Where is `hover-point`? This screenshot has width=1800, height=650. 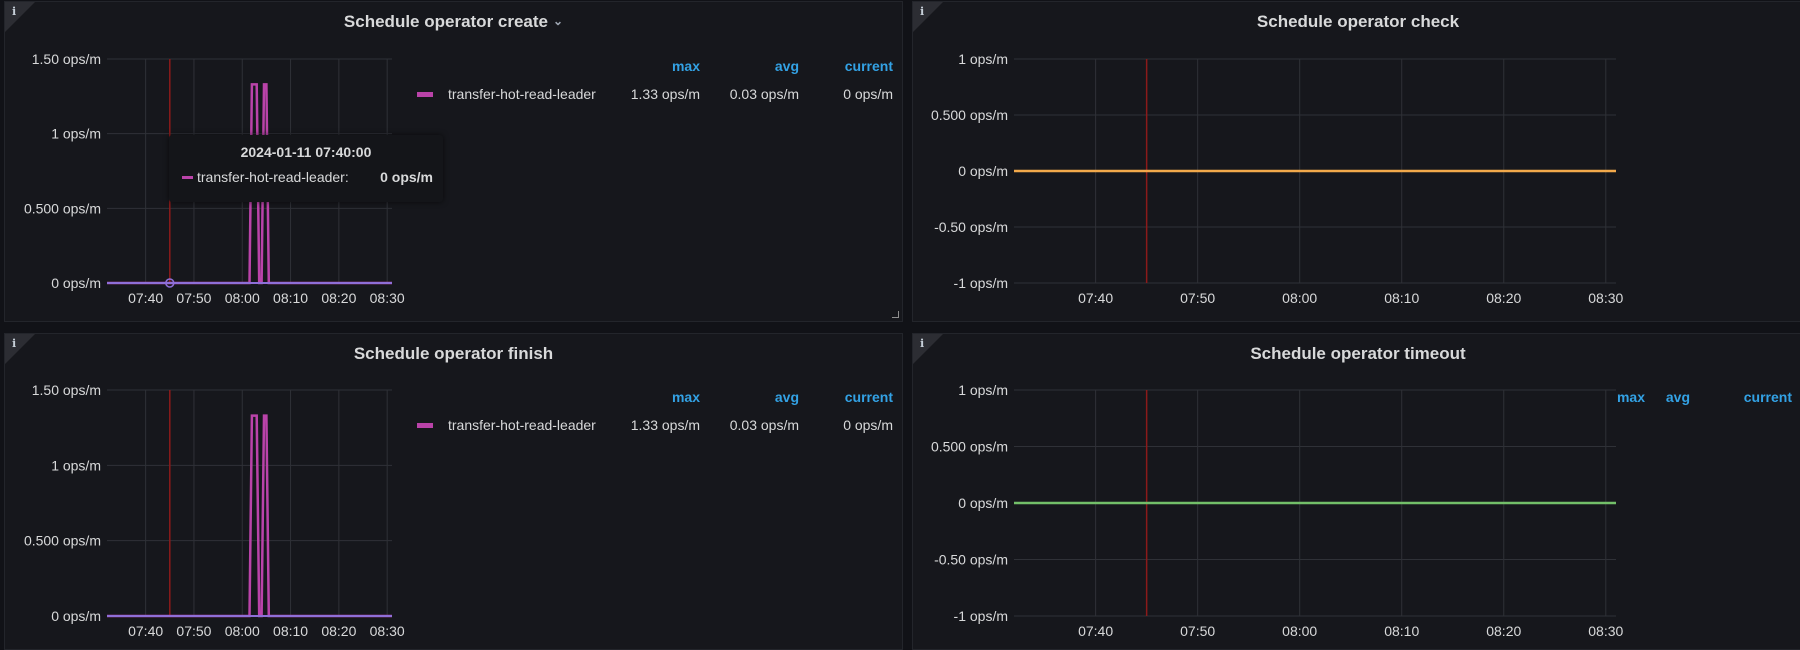 hover-point is located at coordinates (170, 283).